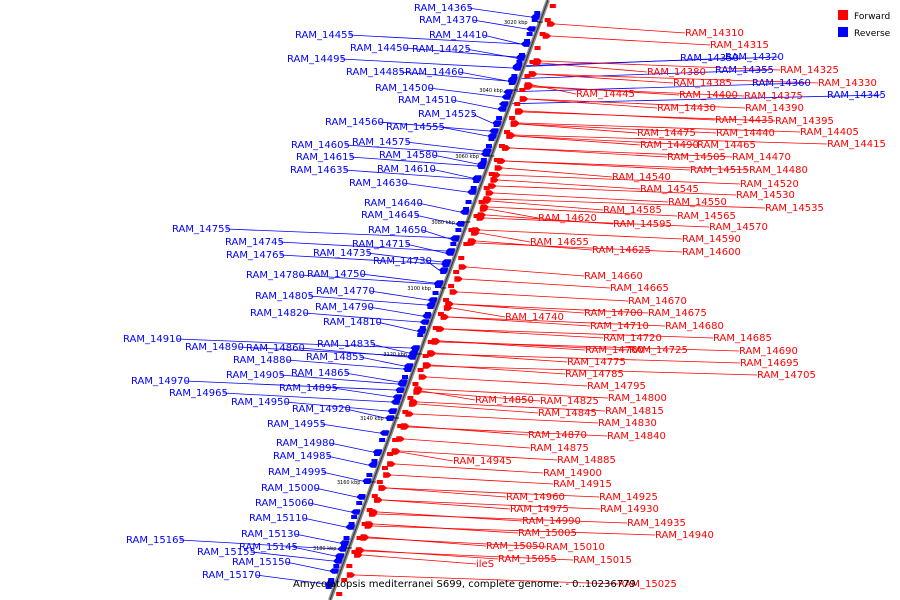 The width and height of the screenshot is (900, 600). Describe the element at coordinates (586, 460) in the screenshot. I see `gene-label-ram-14885: RAM_14885` at that location.